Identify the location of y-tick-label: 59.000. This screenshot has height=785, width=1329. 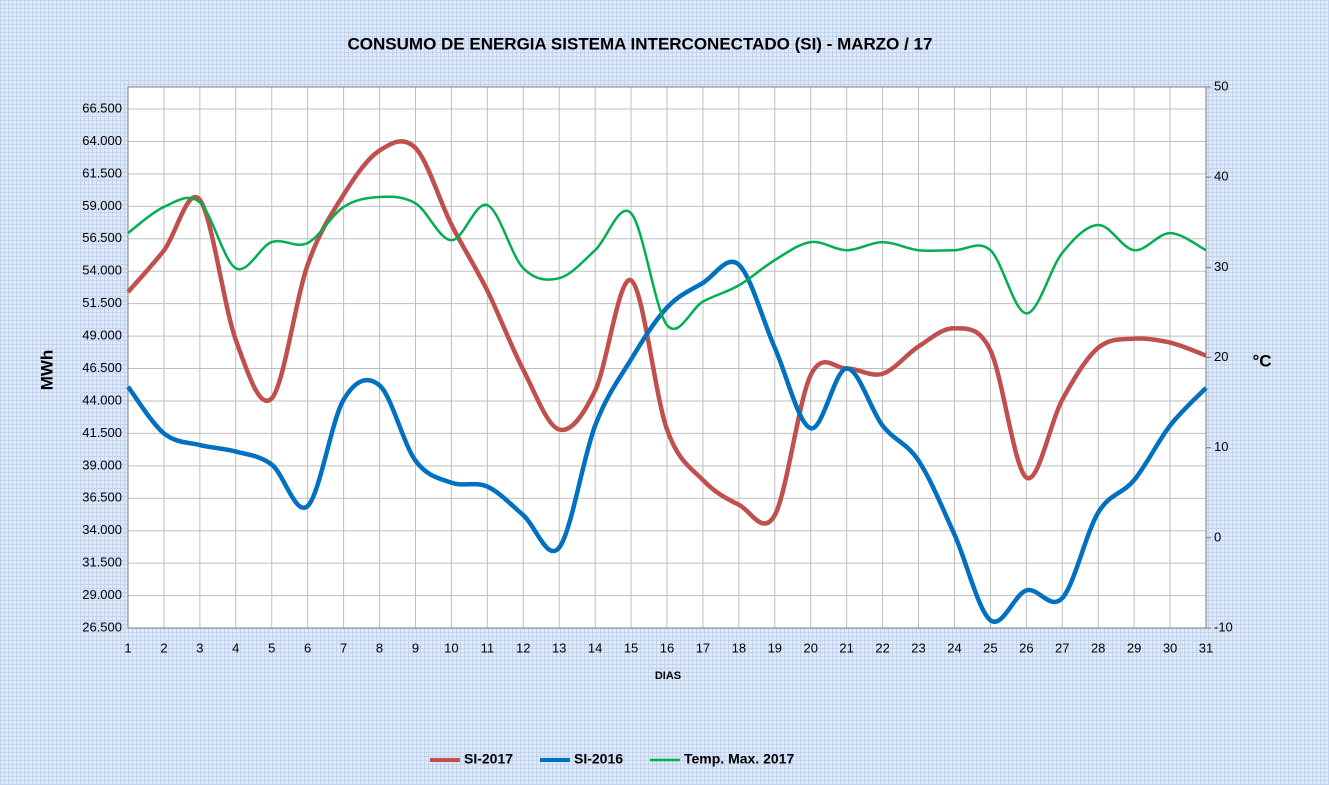
(102, 205).